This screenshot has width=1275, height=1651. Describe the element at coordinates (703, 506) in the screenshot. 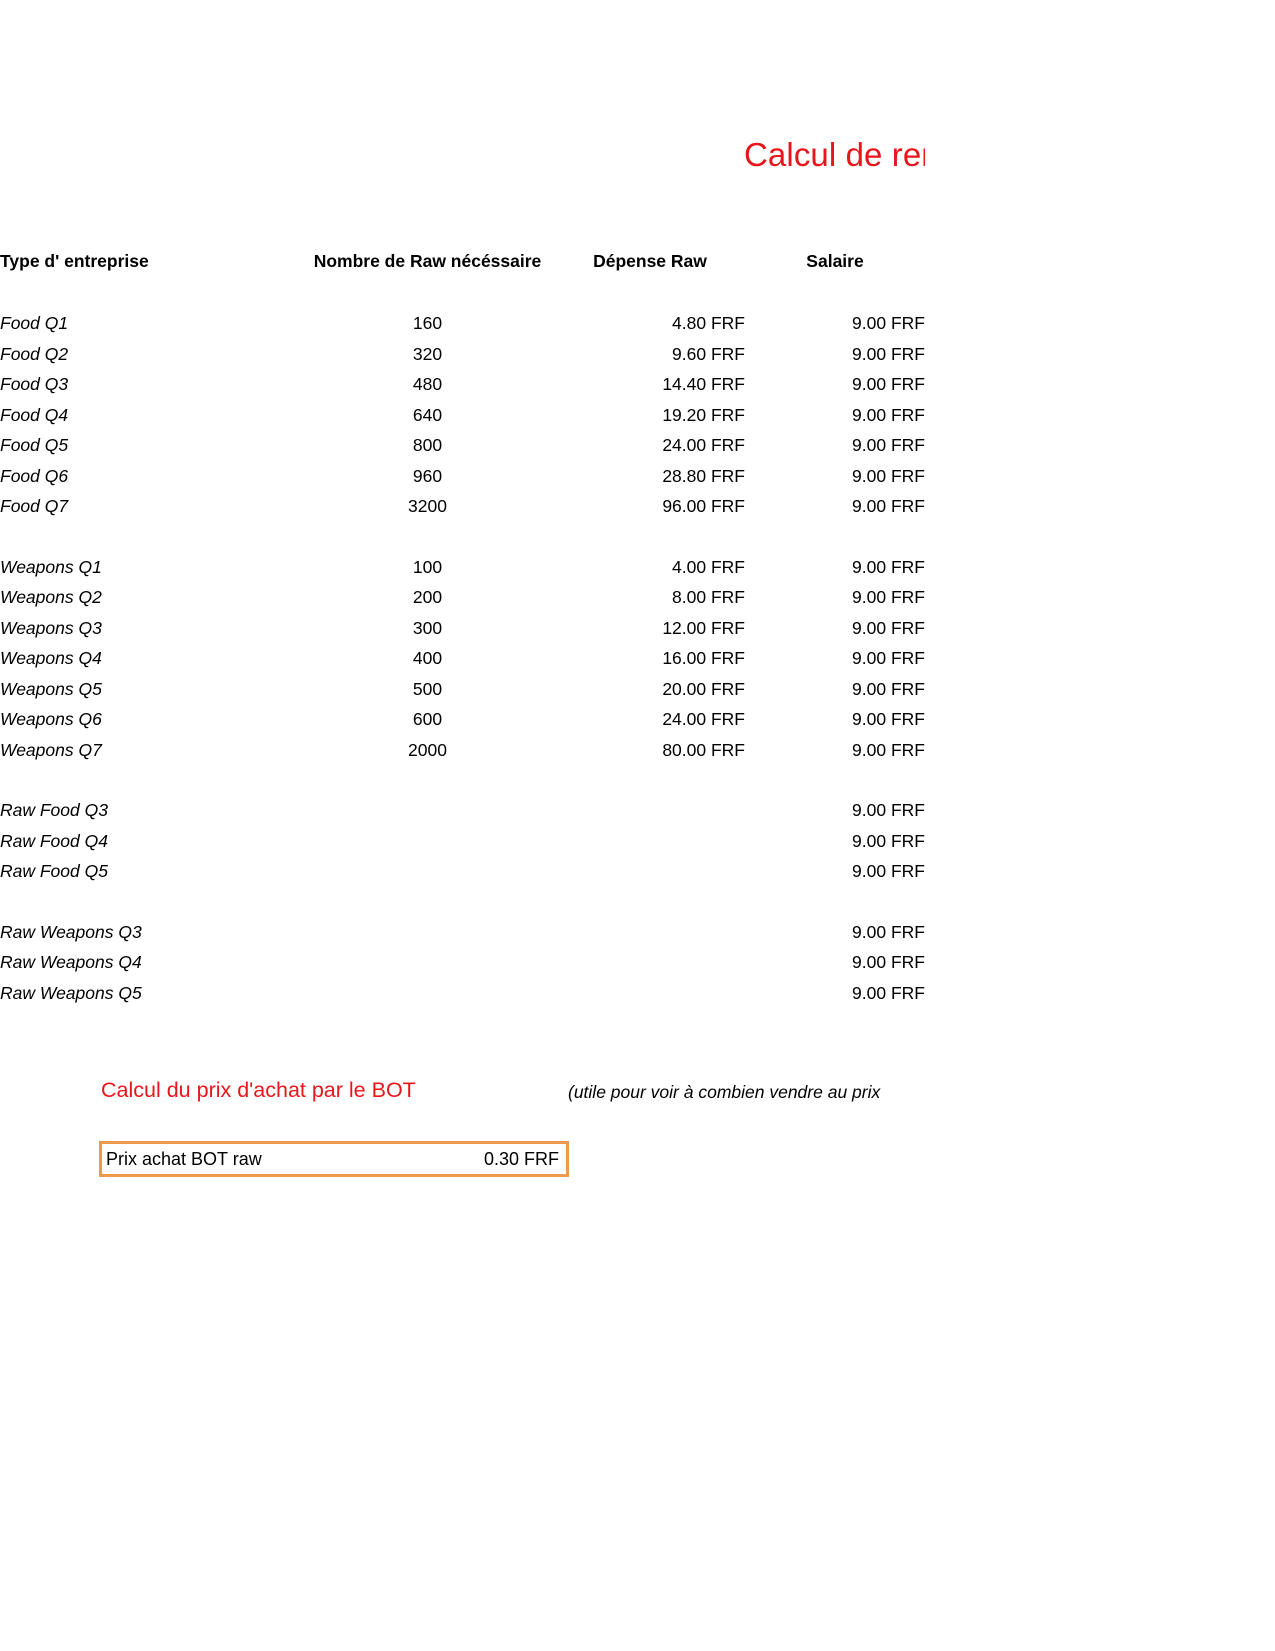

I see `cell-depense: 96.00 FRF` at that location.